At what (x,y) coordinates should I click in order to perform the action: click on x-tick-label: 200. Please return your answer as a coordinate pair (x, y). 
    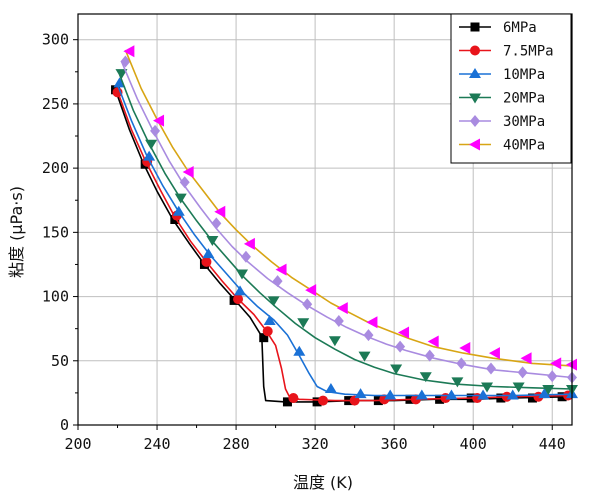
    Looking at the image, I should click on (77, 444).